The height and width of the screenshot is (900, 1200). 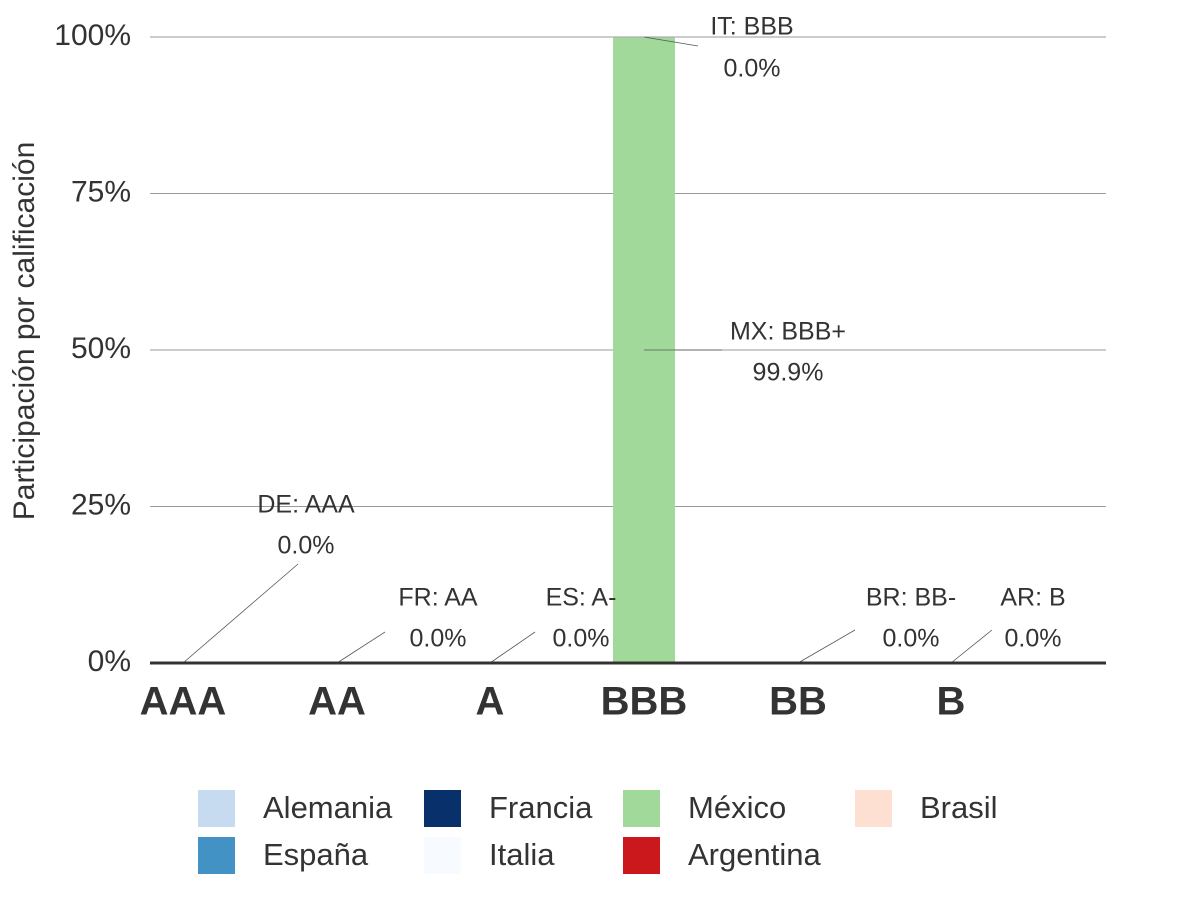 What do you see at coordinates (92, 35) in the screenshot?
I see `y-tick-label: 100%` at bounding box center [92, 35].